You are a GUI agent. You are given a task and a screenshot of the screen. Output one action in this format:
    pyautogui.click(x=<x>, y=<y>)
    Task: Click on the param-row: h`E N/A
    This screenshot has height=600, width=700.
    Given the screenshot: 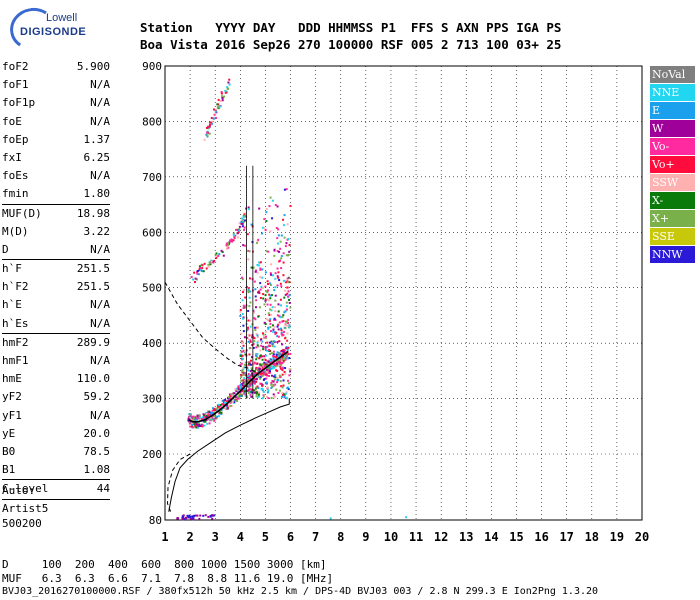 What is the action you would take?
    pyautogui.click(x=56, y=305)
    